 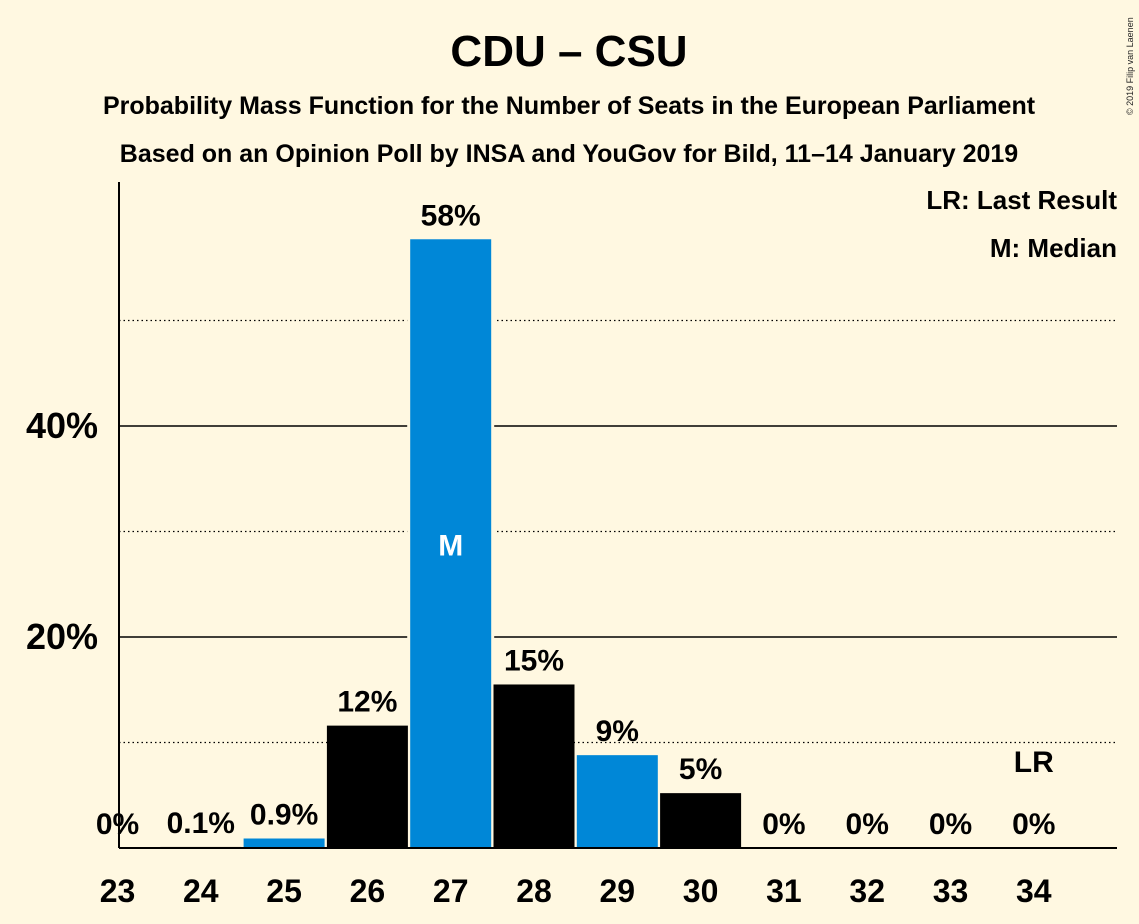 What do you see at coordinates (62, 425) in the screenshot?
I see `y-tick-label-40: 40%` at bounding box center [62, 425].